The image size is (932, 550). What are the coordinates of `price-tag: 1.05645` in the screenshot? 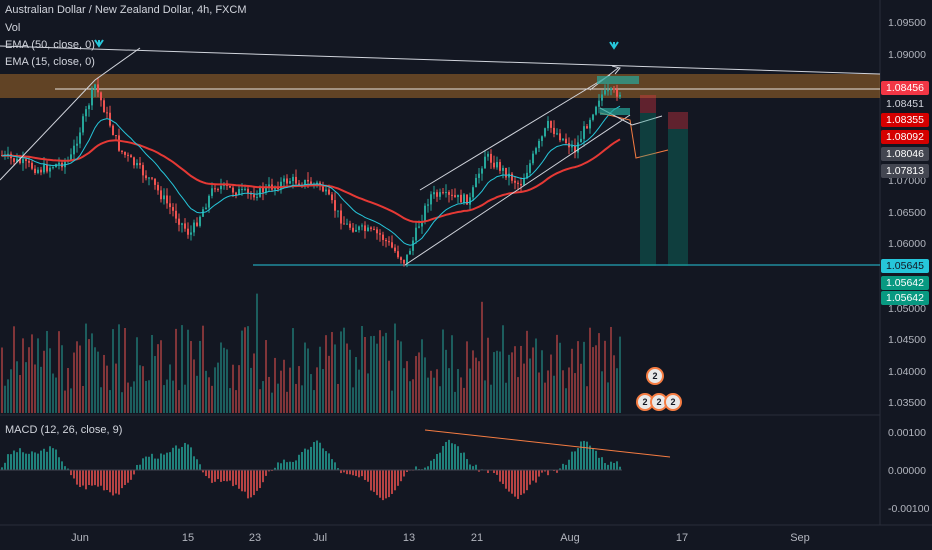 It's located at (905, 266).